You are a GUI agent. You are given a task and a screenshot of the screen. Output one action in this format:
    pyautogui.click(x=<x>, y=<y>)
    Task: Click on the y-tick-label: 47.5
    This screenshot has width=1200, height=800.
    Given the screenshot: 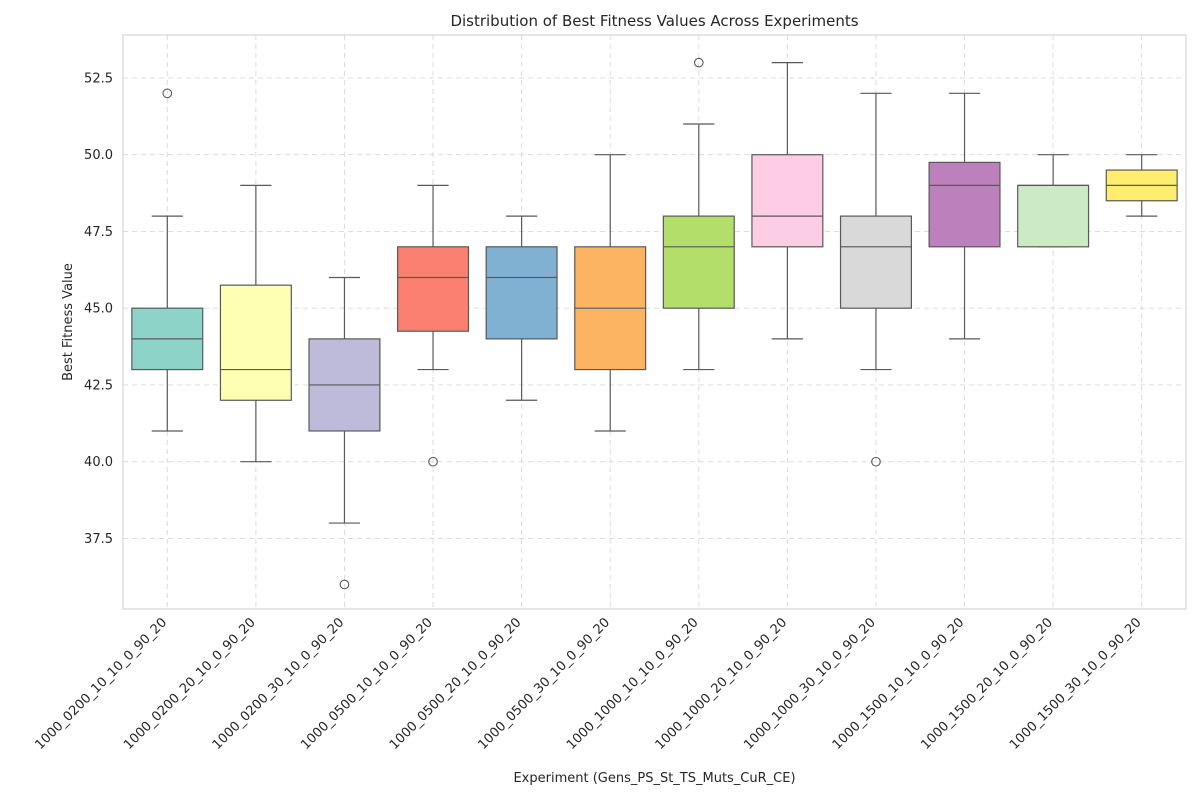 What is the action you would take?
    pyautogui.click(x=98, y=232)
    